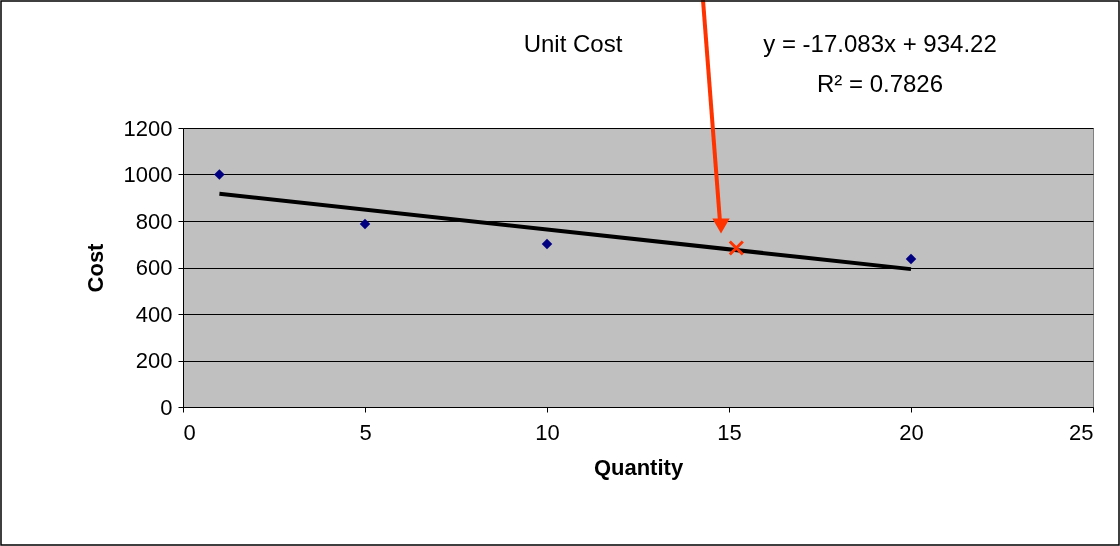 This screenshot has width=1120, height=546. Describe the element at coordinates (148, 174) in the screenshot. I see `y-tick-label: 1000` at that location.